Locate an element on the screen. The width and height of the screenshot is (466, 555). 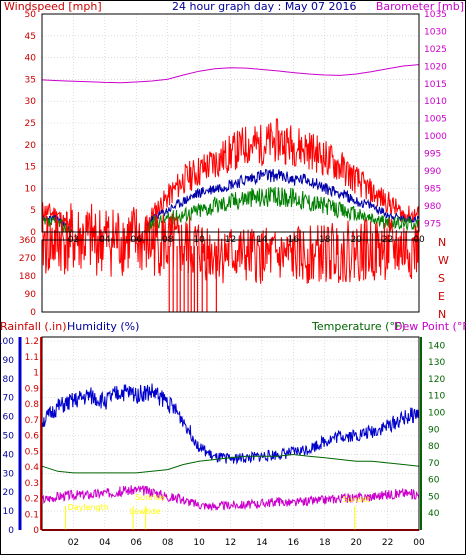
wind-x-tick: 04 is located at coordinates (105, 240).